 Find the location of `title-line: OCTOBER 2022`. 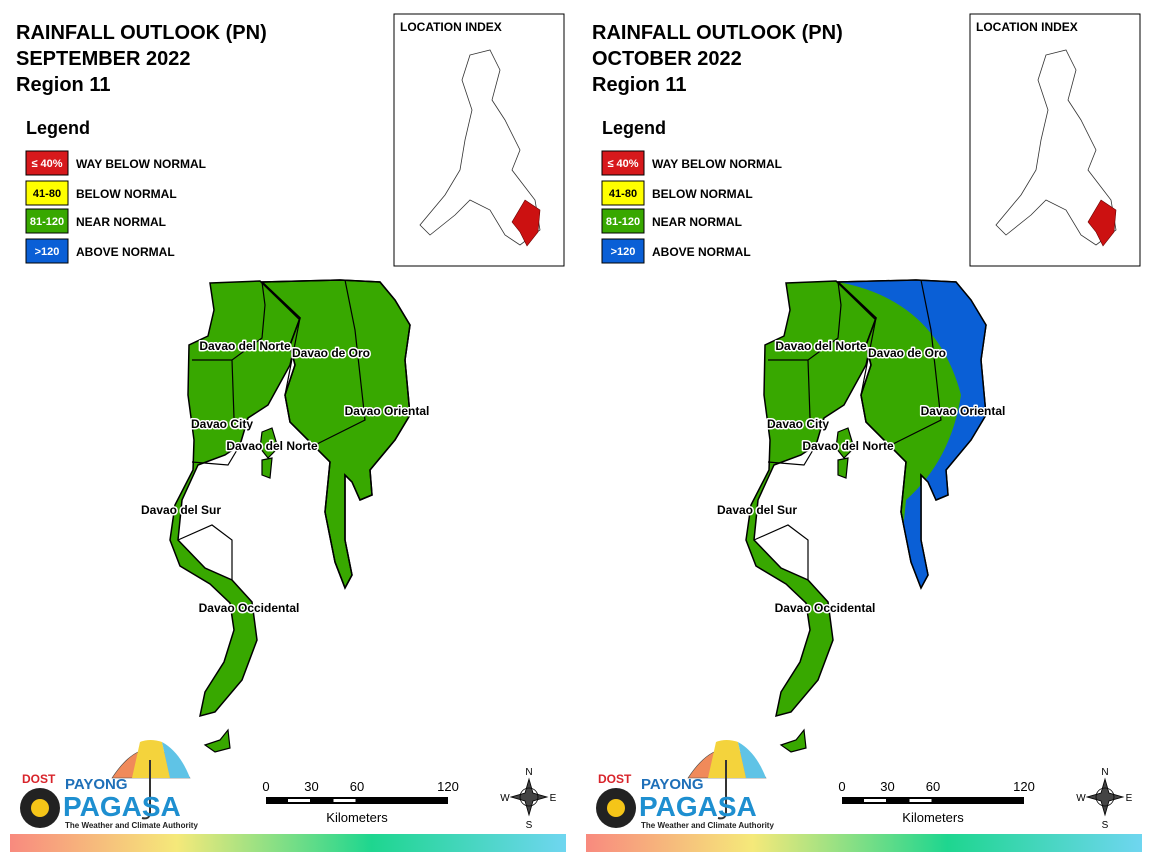

title-line: OCTOBER 2022 is located at coordinates (667, 59).